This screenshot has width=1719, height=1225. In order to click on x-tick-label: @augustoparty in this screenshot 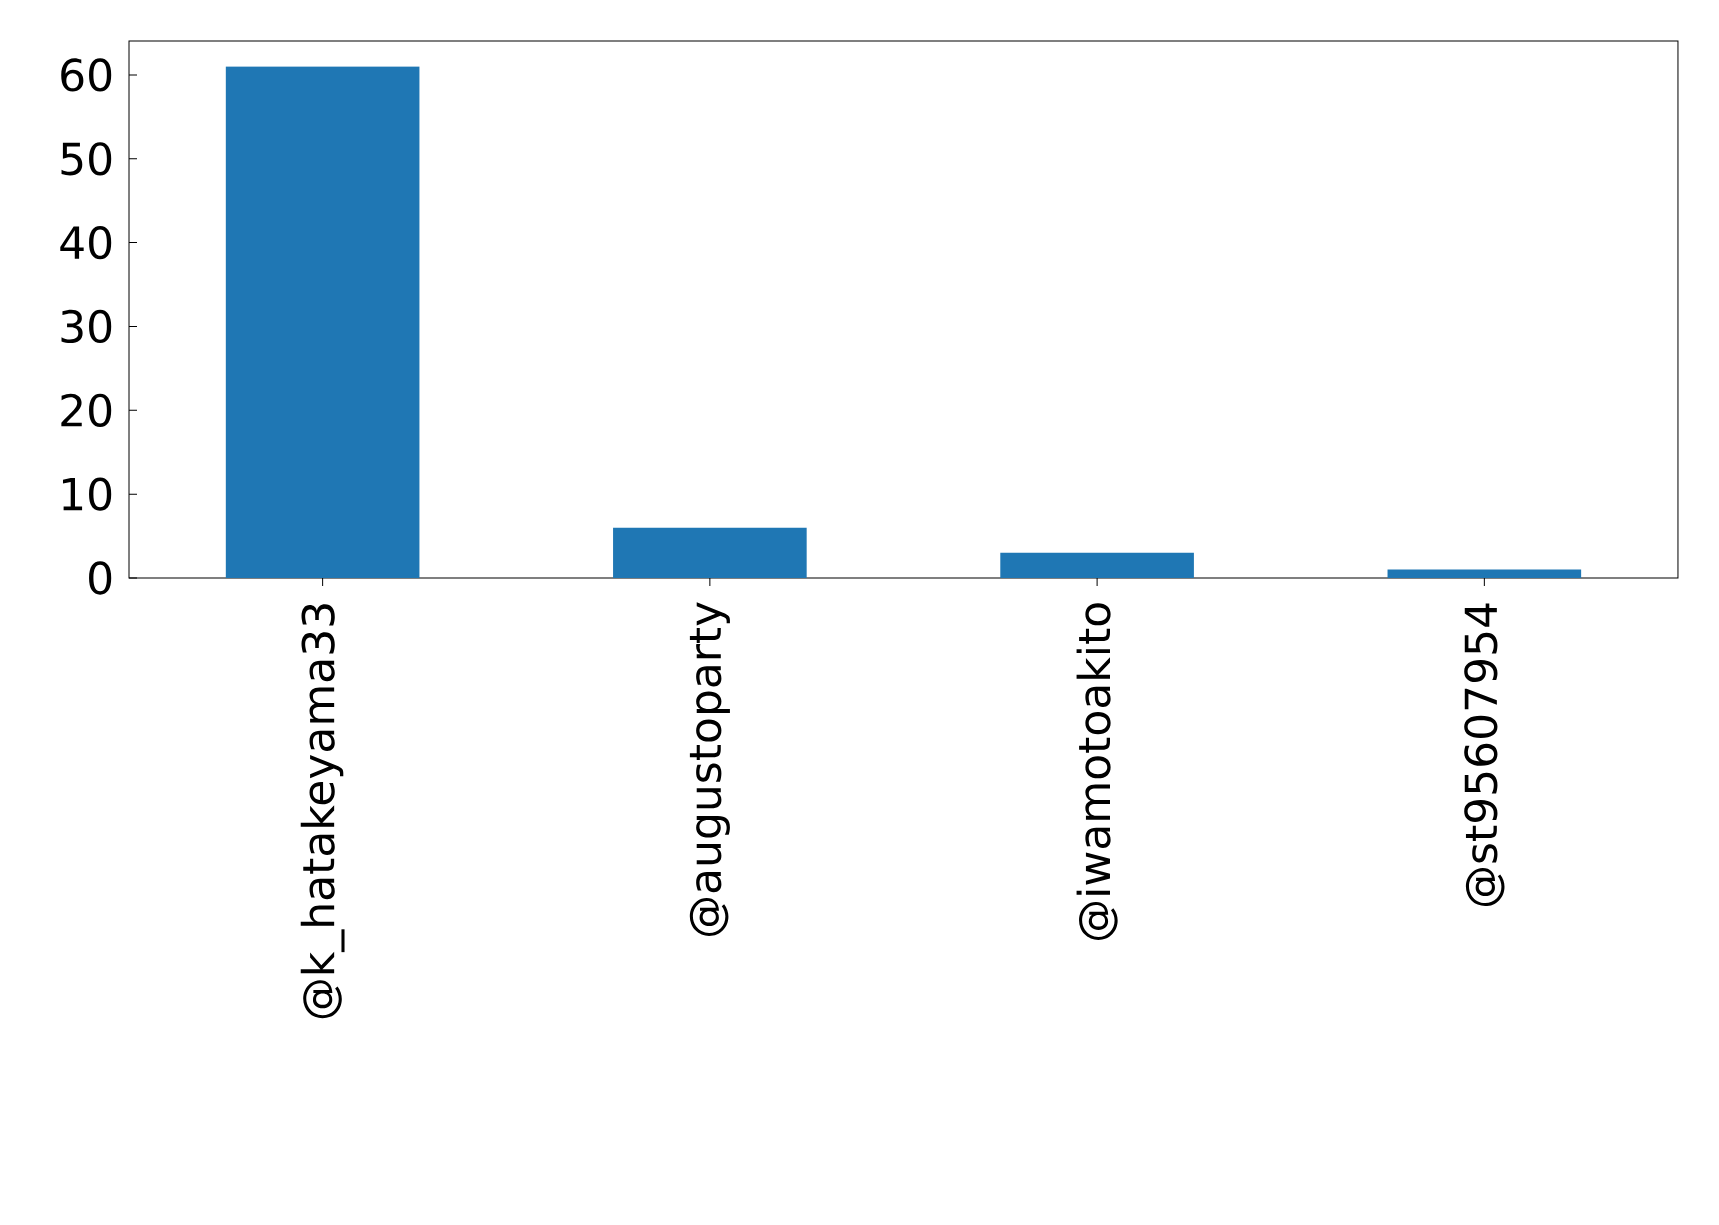, I will do `click(709, 769)`.